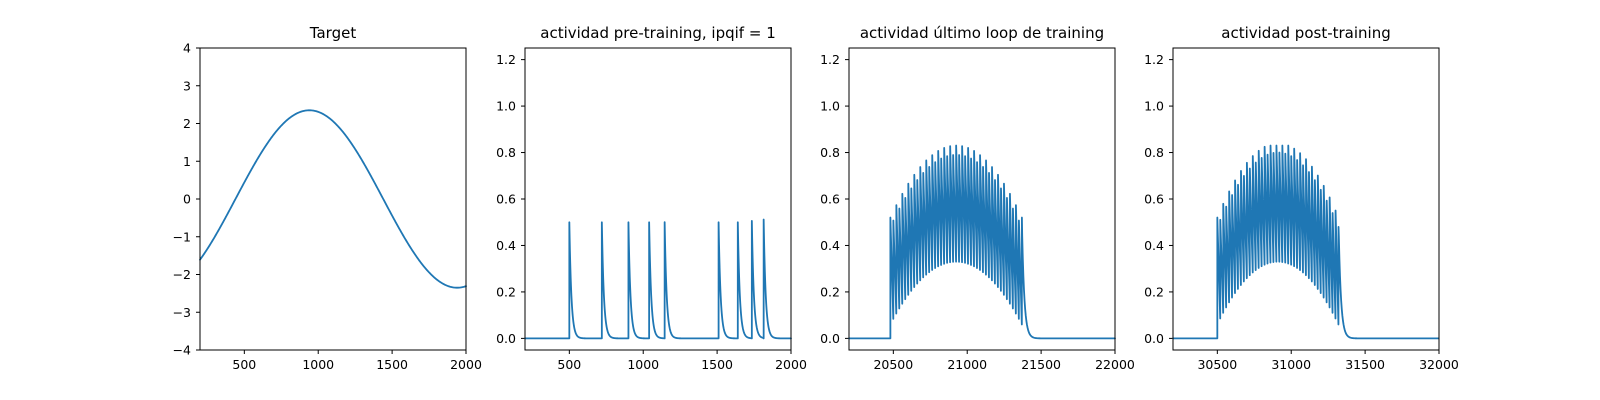  Describe the element at coordinates (1291, 364) in the screenshot. I see `x-tick-label: 31000` at that location.